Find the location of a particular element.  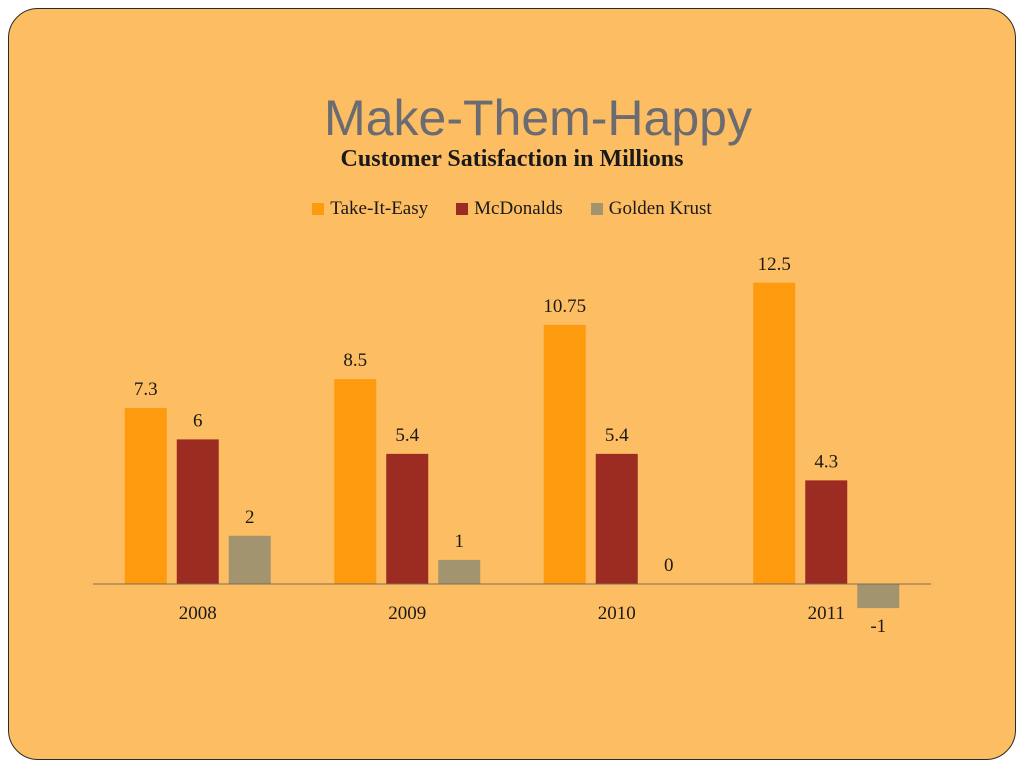

bar-mcdonalds-2010 is located at coordinates (616, 518).